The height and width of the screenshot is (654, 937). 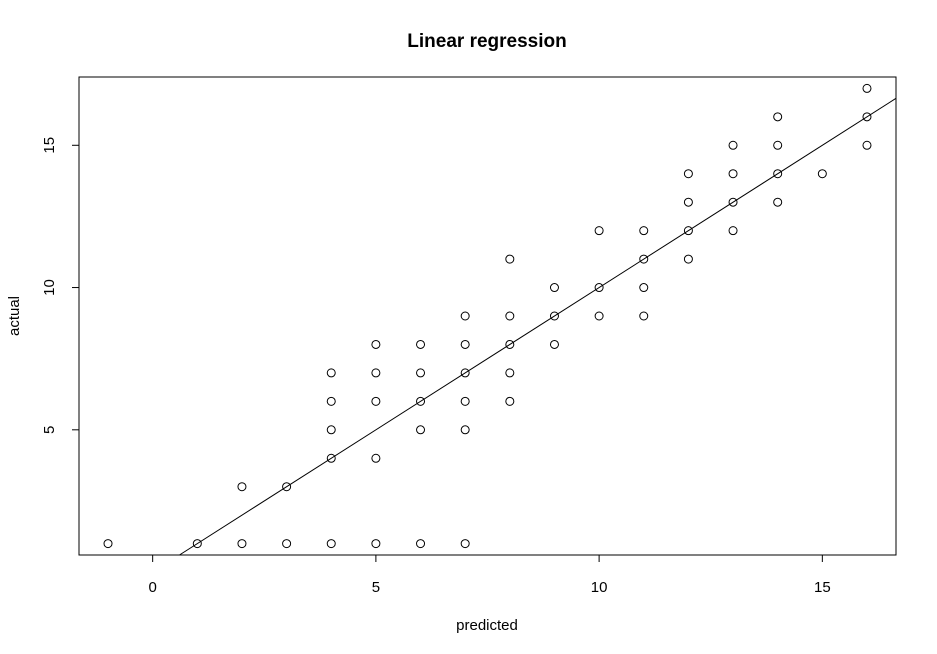 What do you see at coordinates (599, 587) in the screenshot?
I see `x-tick-label: 10` at bounding box center [599, 587].